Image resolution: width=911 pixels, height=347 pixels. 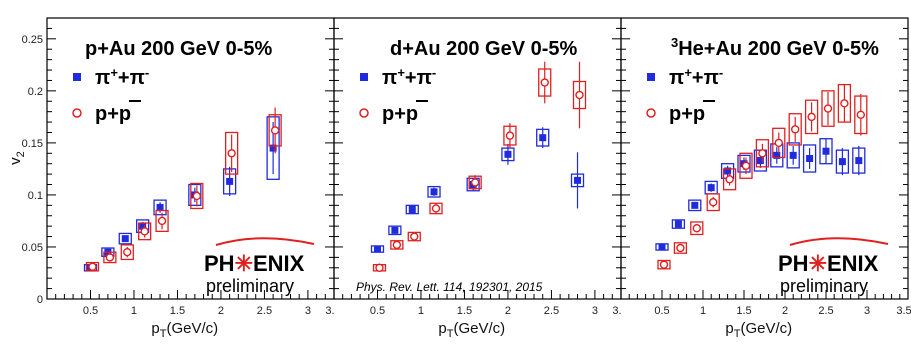 I want to click on y-tick-label: 0.05, so click(x=32, y=248).